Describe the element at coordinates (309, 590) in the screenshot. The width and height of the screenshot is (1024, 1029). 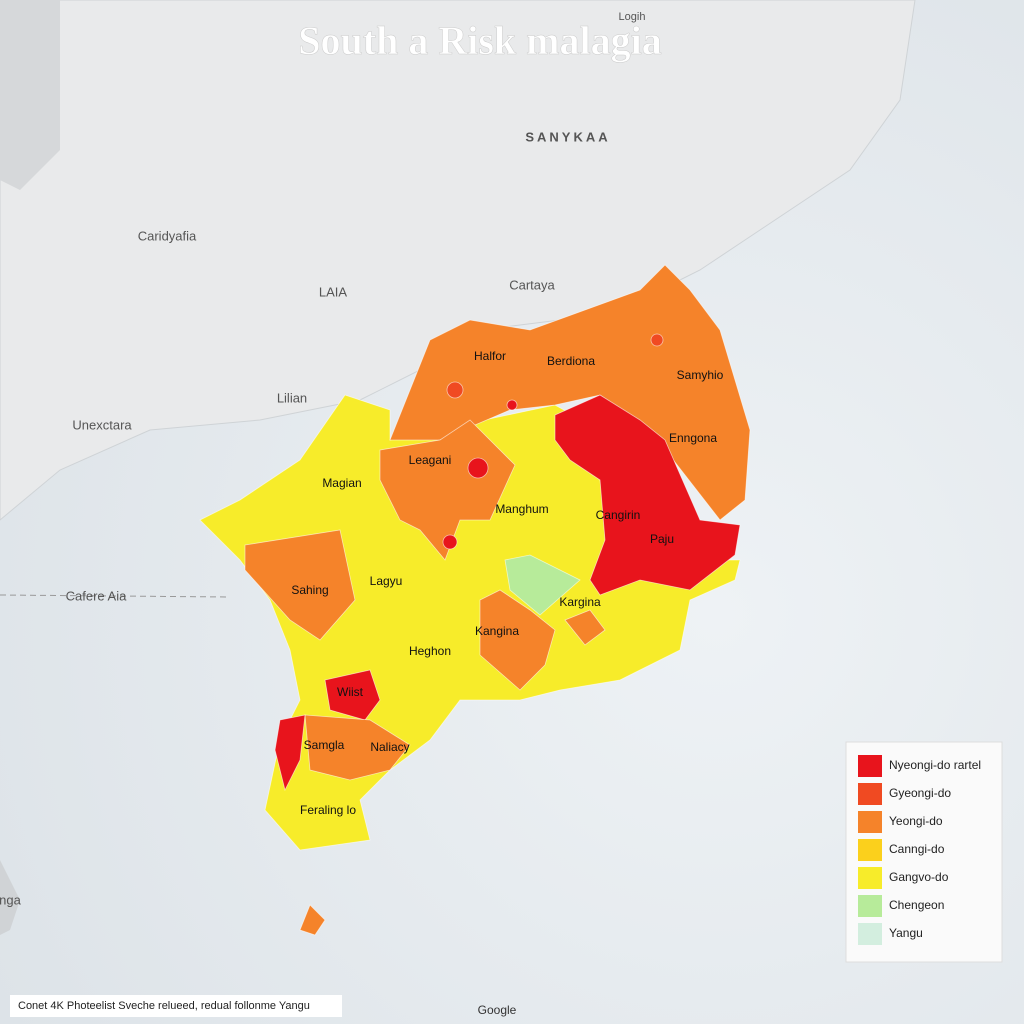
I see `region-label: Sahing` at that location.